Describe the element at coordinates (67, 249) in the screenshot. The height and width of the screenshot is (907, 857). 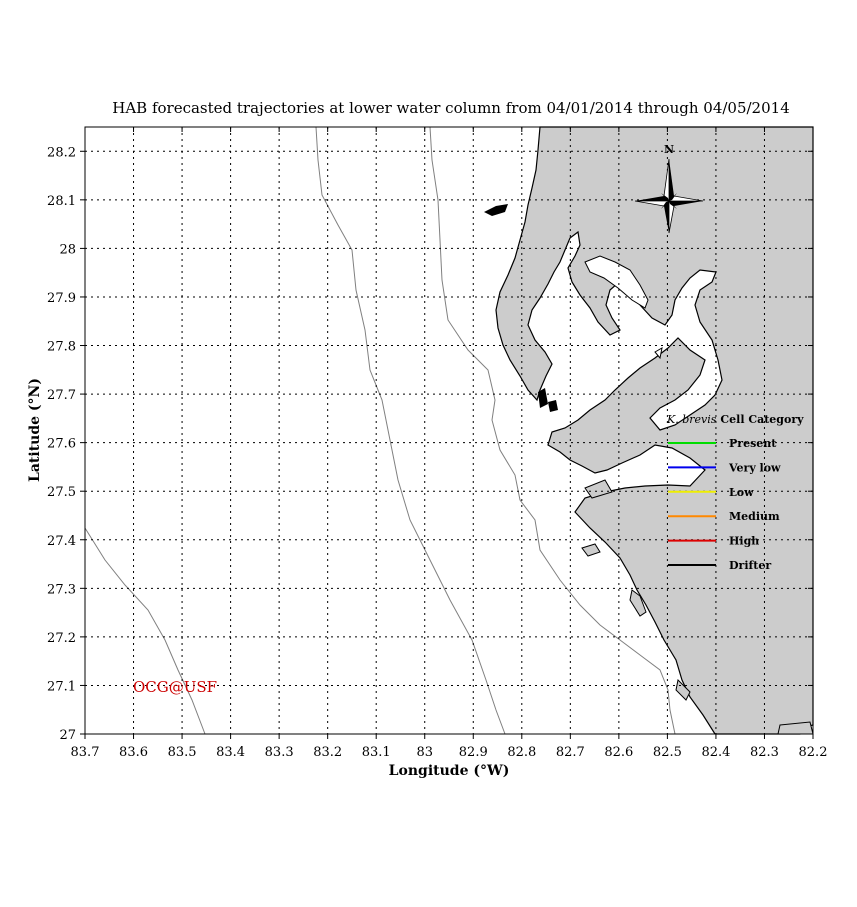
I see `y-tick-label: 28` at that location.